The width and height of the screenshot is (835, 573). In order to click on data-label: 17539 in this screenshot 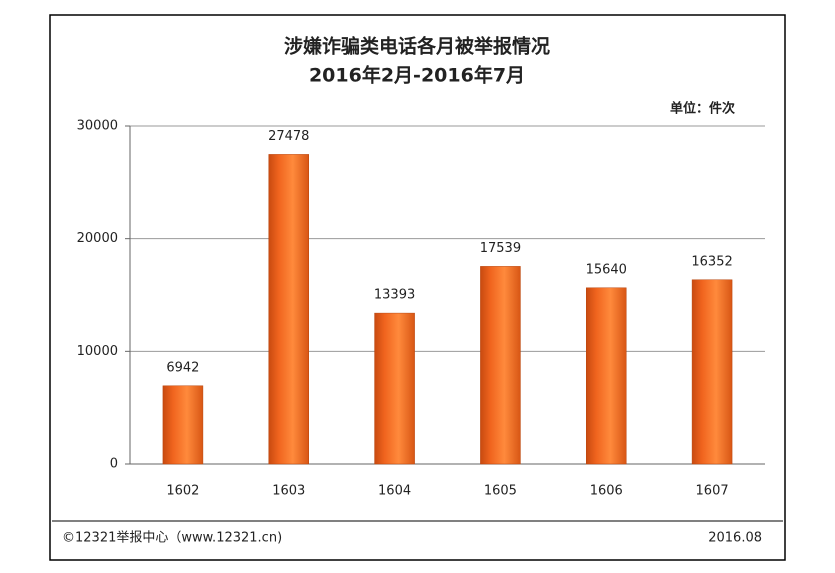, I will do `click(500, 248)`.